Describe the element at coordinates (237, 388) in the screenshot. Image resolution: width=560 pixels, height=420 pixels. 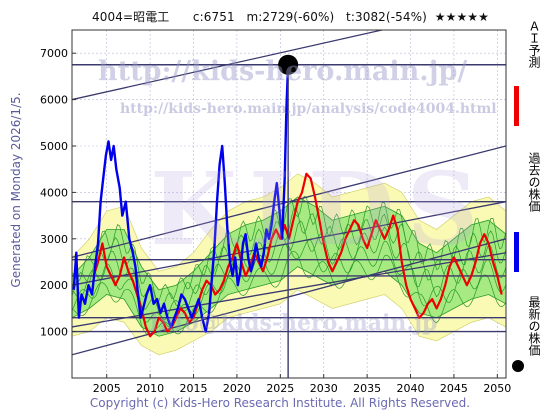
I see `x-tick-label: 2020` at that location.